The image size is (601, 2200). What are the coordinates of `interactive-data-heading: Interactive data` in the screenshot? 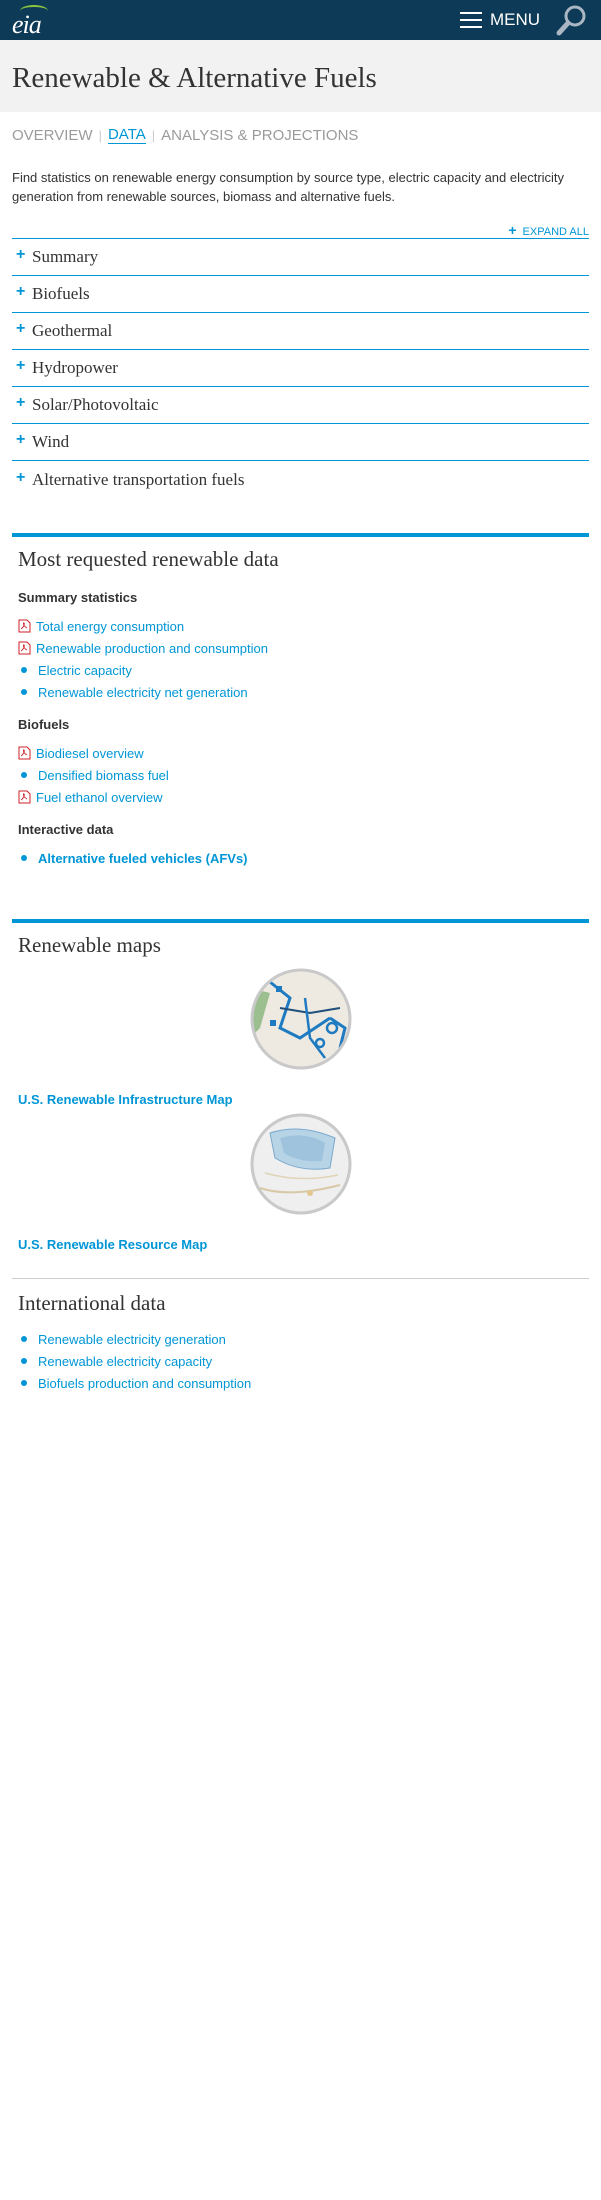 It's located at (66, 829).